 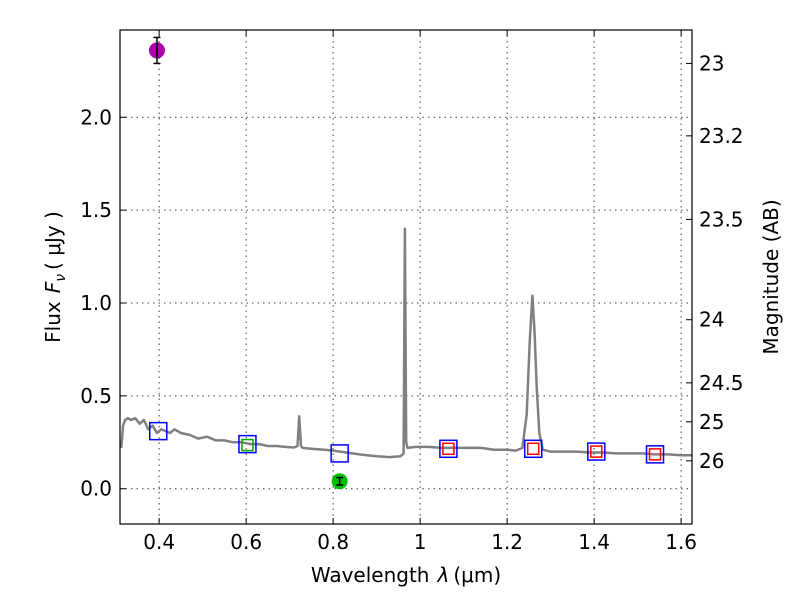 What do you see at coordinates (477, 575) in the screenshot?
I see `x-axis-unit: (μm)` at bounding box center [477, 575].